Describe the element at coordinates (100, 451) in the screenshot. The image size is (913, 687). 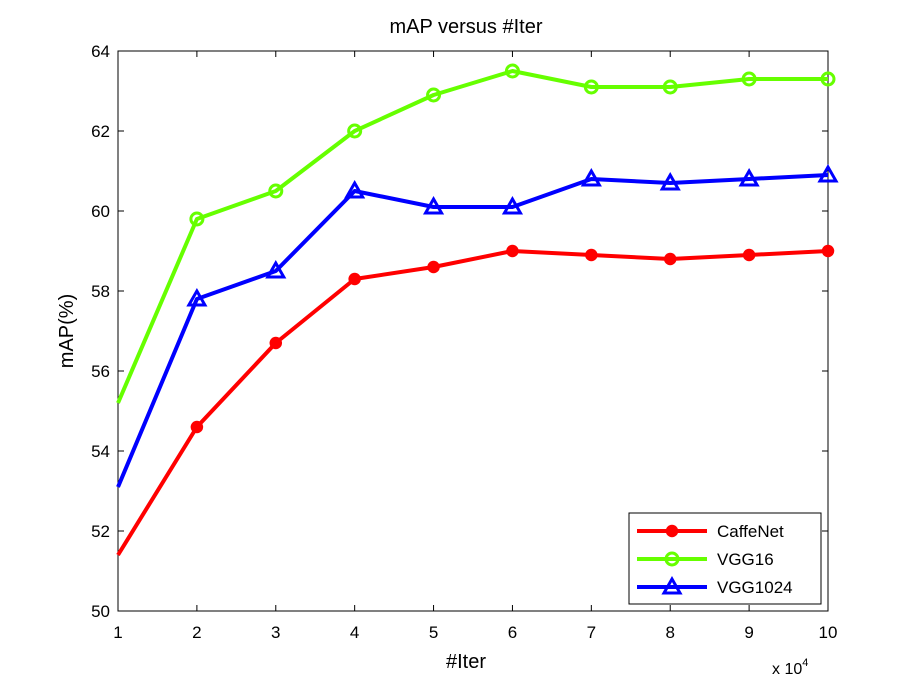
I see `y-tick-label: 54` at that location.